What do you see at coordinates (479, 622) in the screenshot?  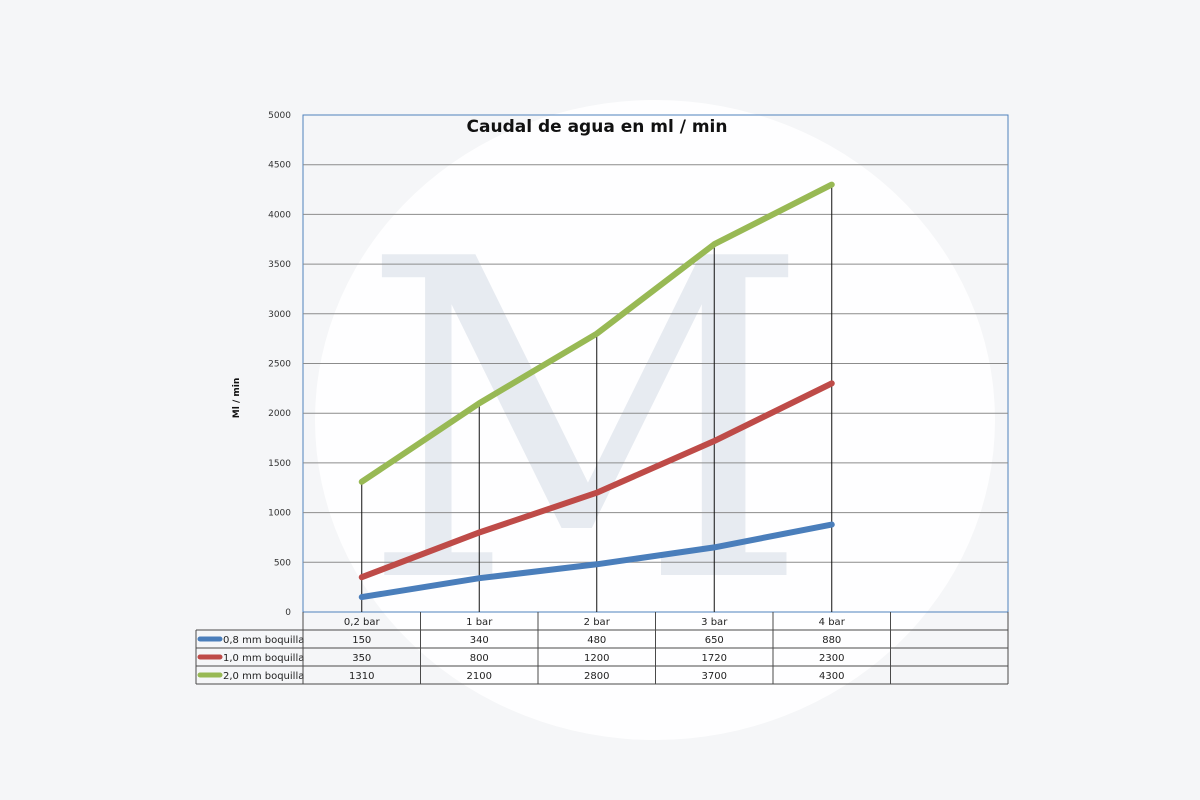 I see `category-label: 1 bar` at bounding box center [479, 622].